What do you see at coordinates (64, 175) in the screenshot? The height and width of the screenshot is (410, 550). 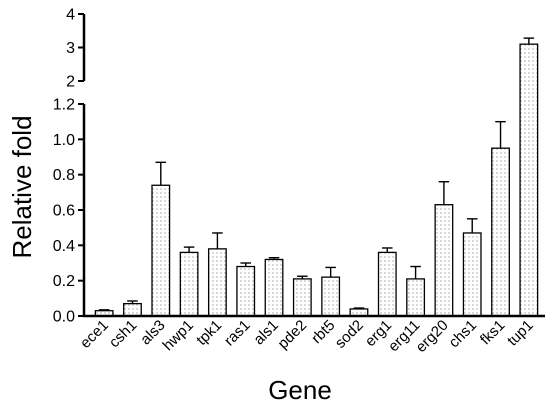 I see `y-tick-label: 0.8` at bounding box center [64, 175].